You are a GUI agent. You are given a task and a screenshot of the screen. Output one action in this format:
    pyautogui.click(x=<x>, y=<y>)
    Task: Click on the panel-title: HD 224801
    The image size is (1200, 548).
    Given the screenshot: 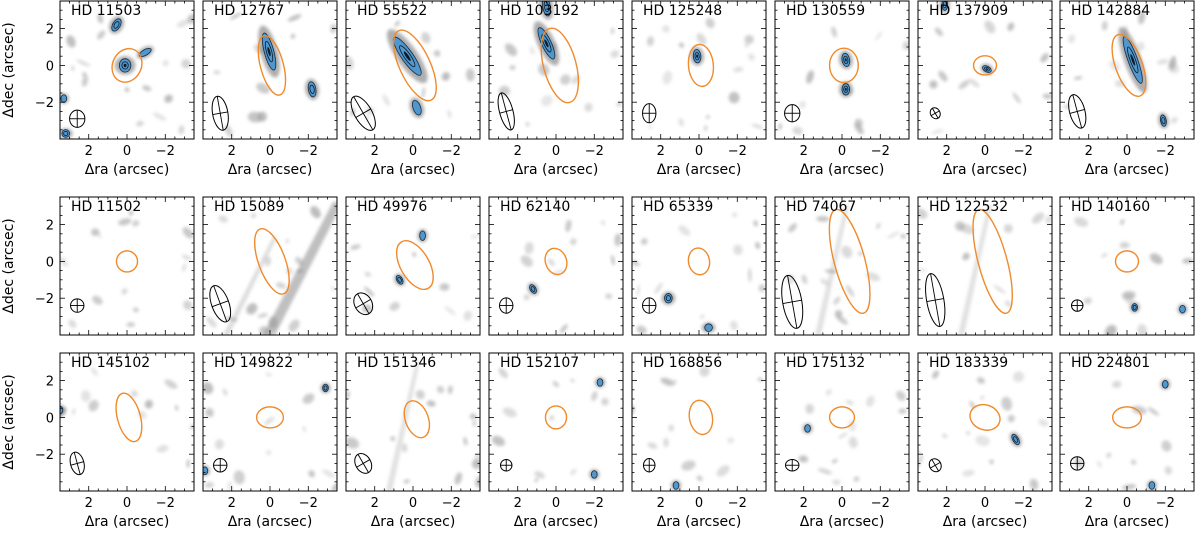 What is the action you would take?
    pyautogui.click(x=1110, y=363)
    